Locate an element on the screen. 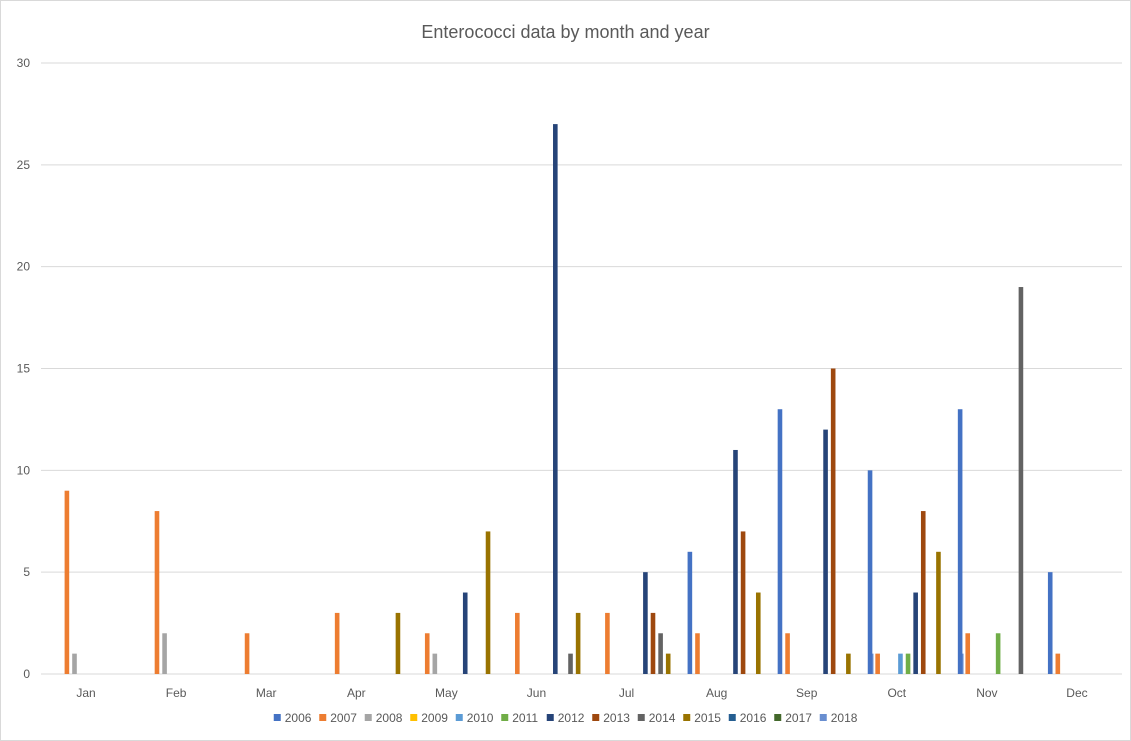 The height and width of the screenshot is (741, 1131). legend-label: 2007 is located at coordinates (343, 718).